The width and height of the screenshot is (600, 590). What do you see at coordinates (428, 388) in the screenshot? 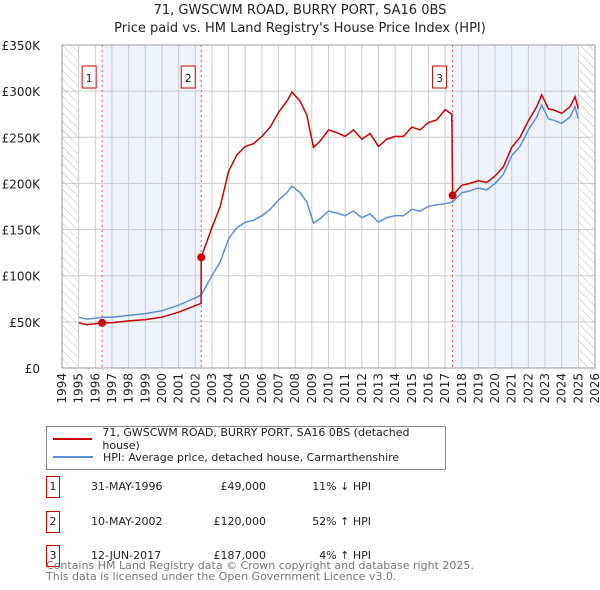
I see `x-tick-label: 2016` at bounding box center [428, 388].